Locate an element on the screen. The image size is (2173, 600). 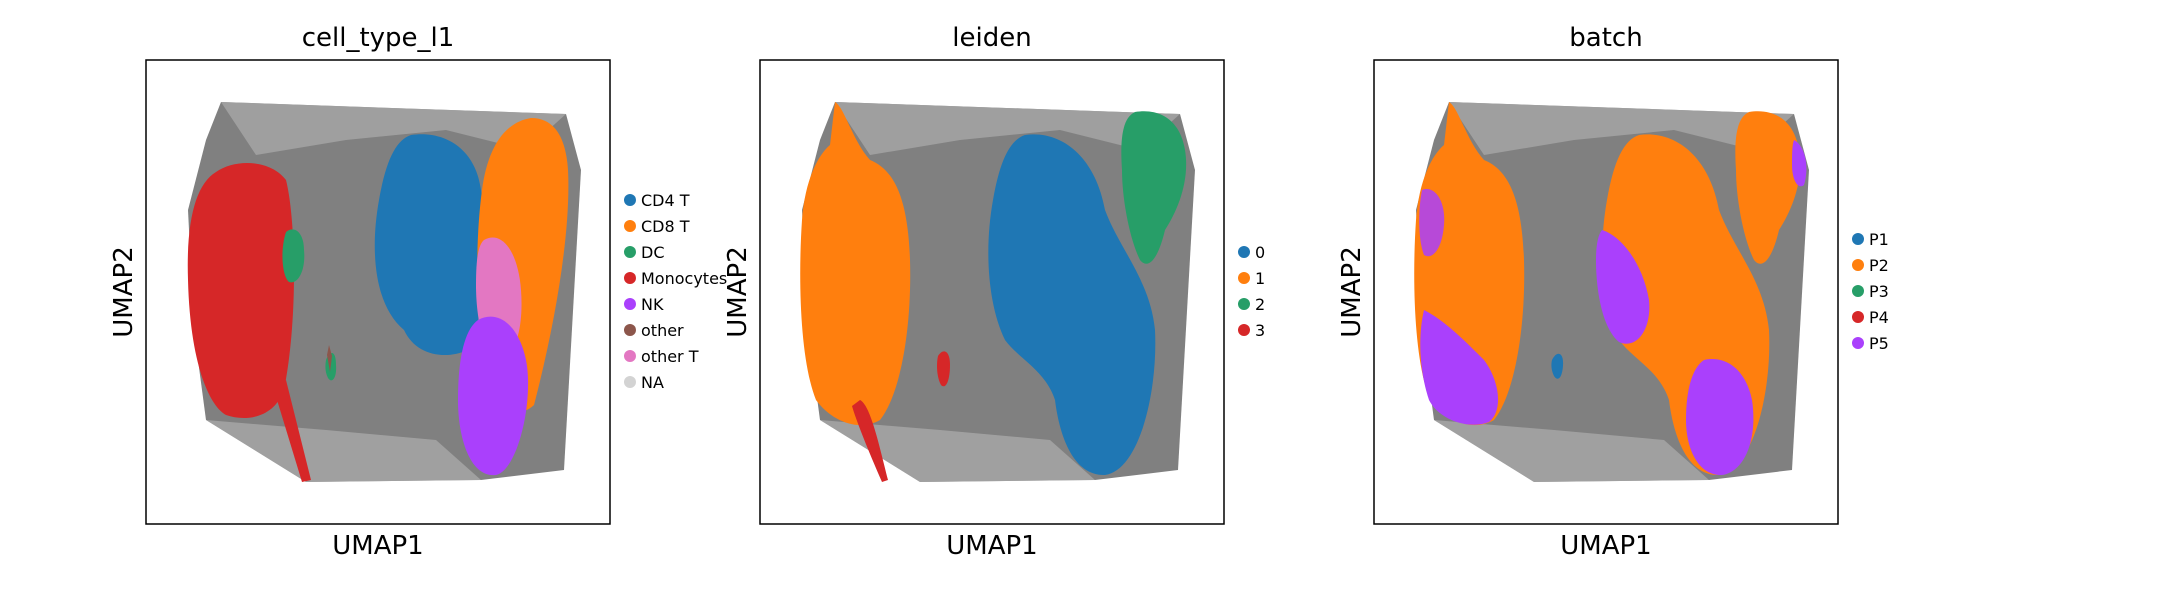
legend-item: NK is located at coordinates (644, 304).